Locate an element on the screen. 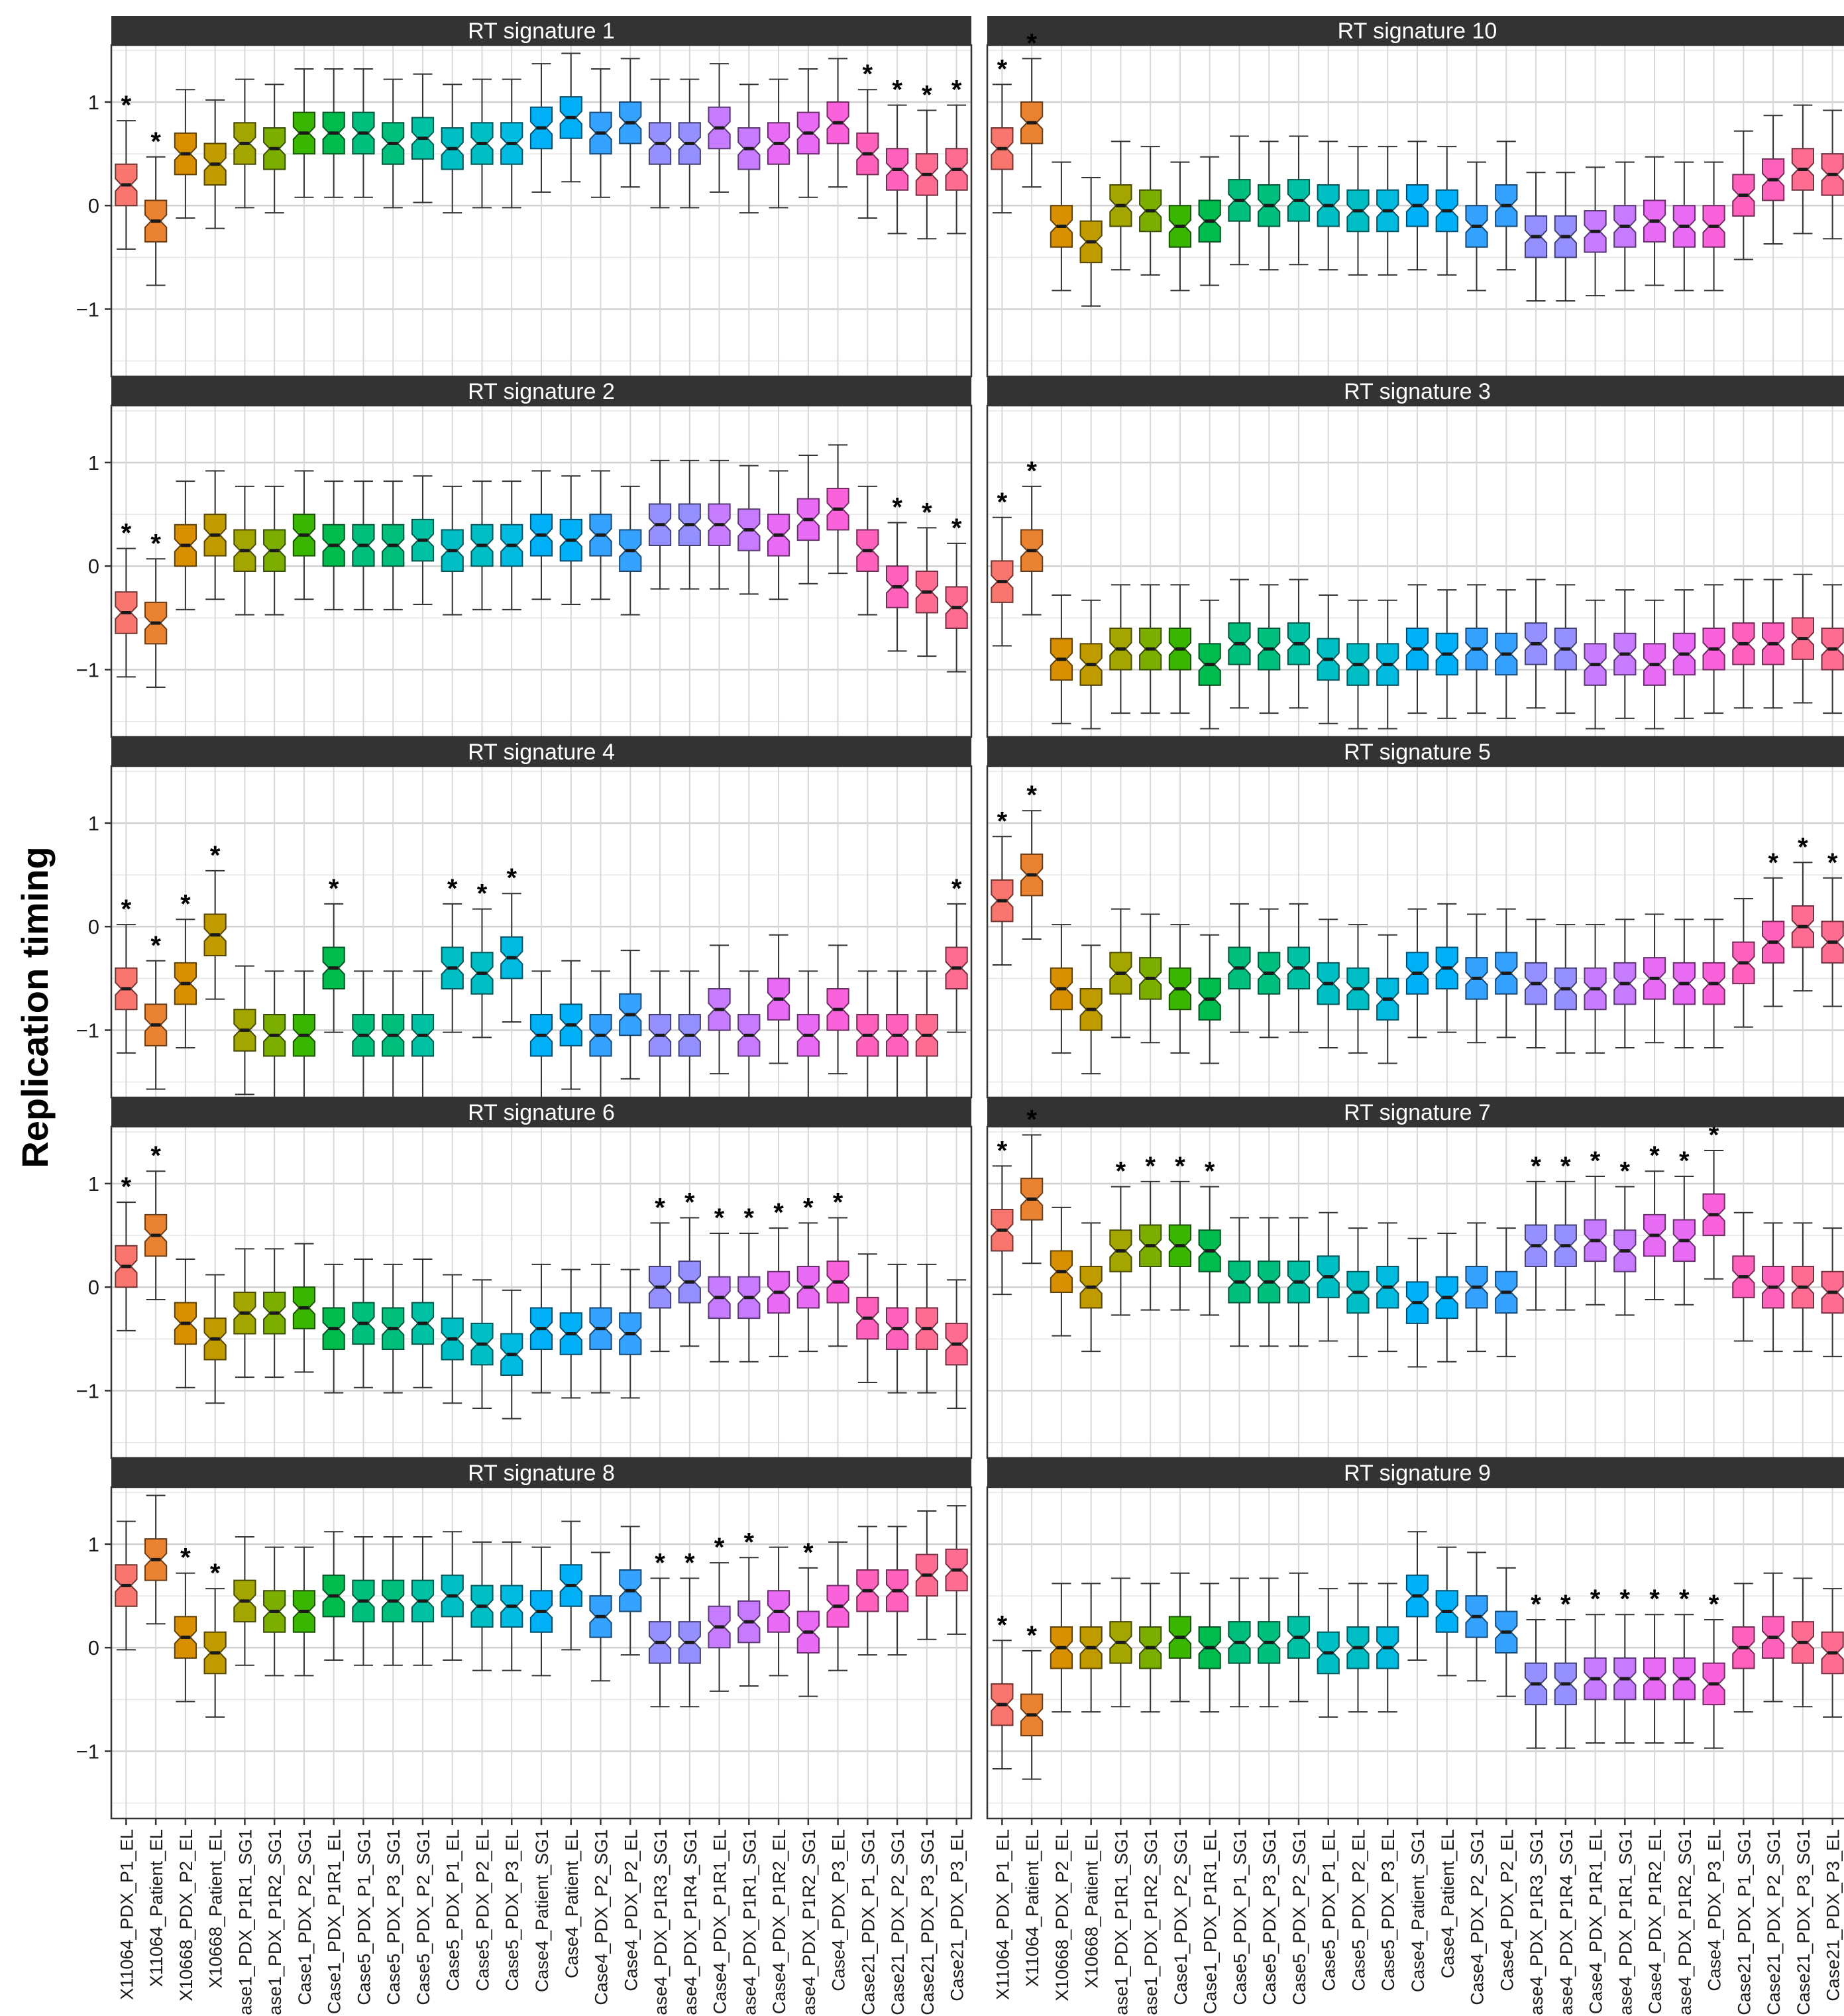  x-tick-label: Case4_PDX_P1R1_SG1 is located at coordinates (1625, 1922).